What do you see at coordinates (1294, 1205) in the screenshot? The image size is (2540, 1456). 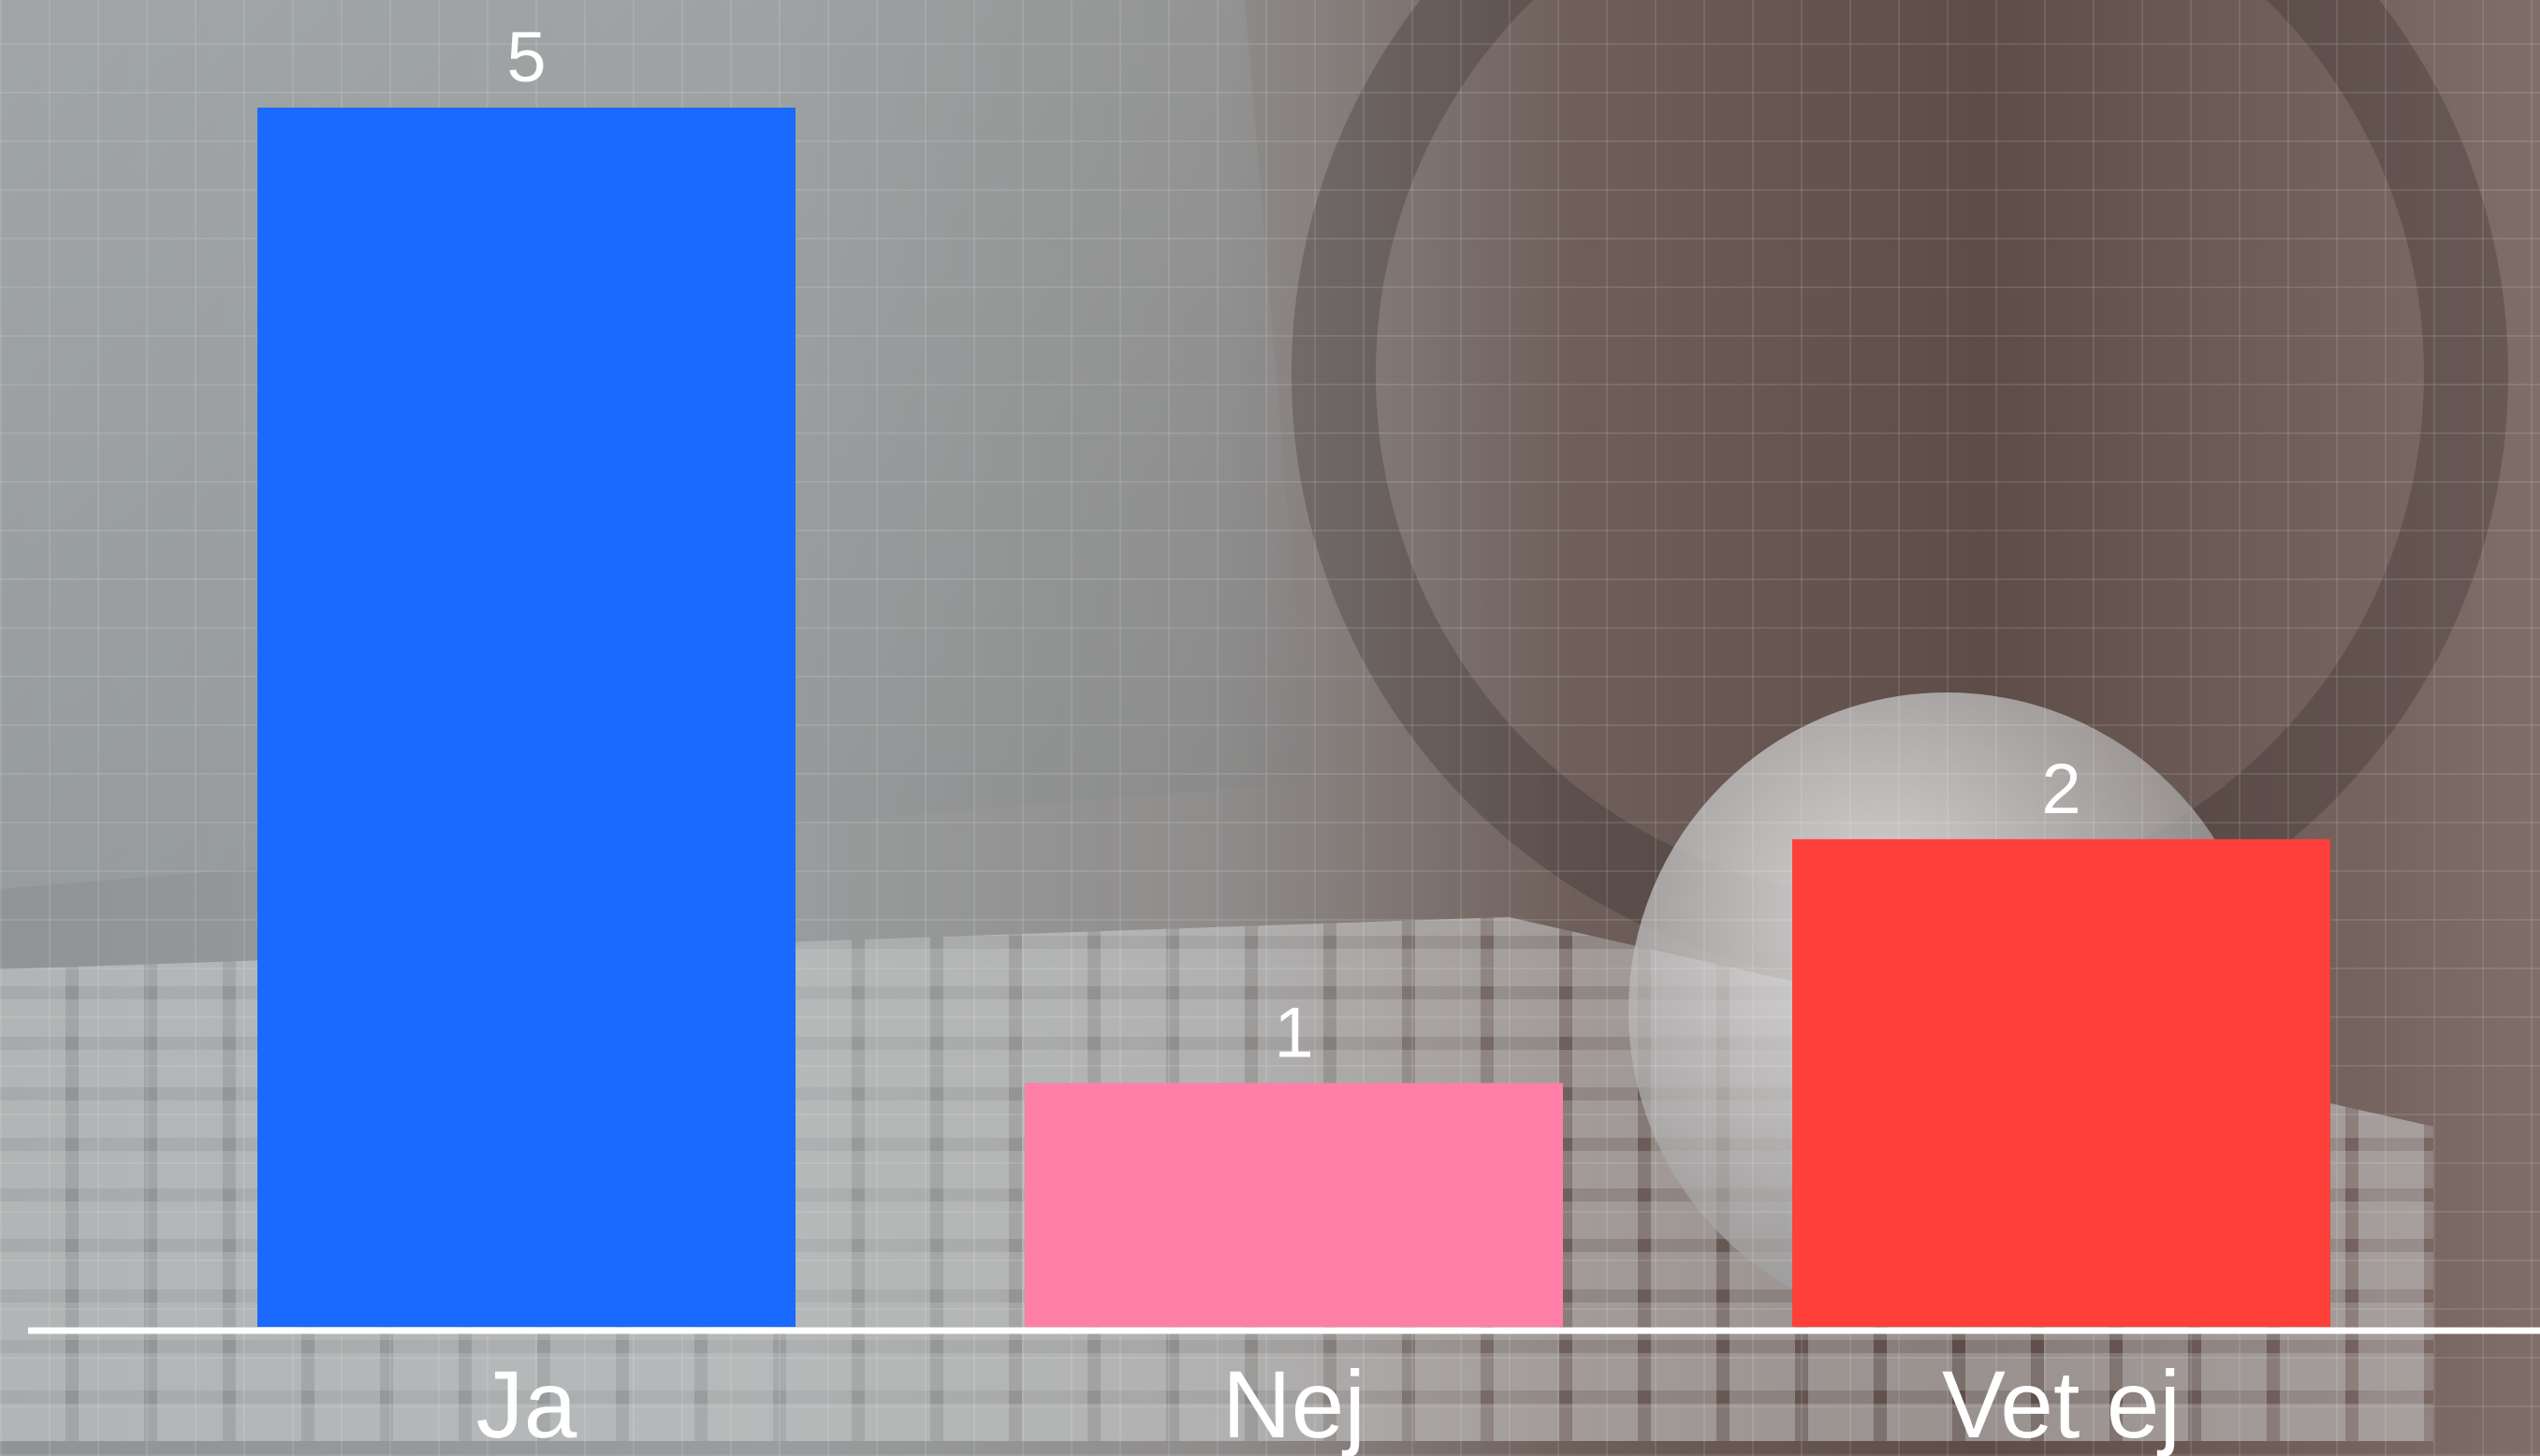 I see `bar-nej` at bounding box center [1294, 1205].